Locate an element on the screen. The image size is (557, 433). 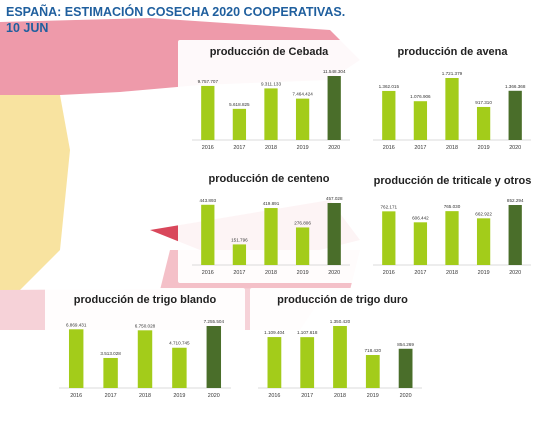
data-label-2020: 854.269 is located at coordinates (405, 344).